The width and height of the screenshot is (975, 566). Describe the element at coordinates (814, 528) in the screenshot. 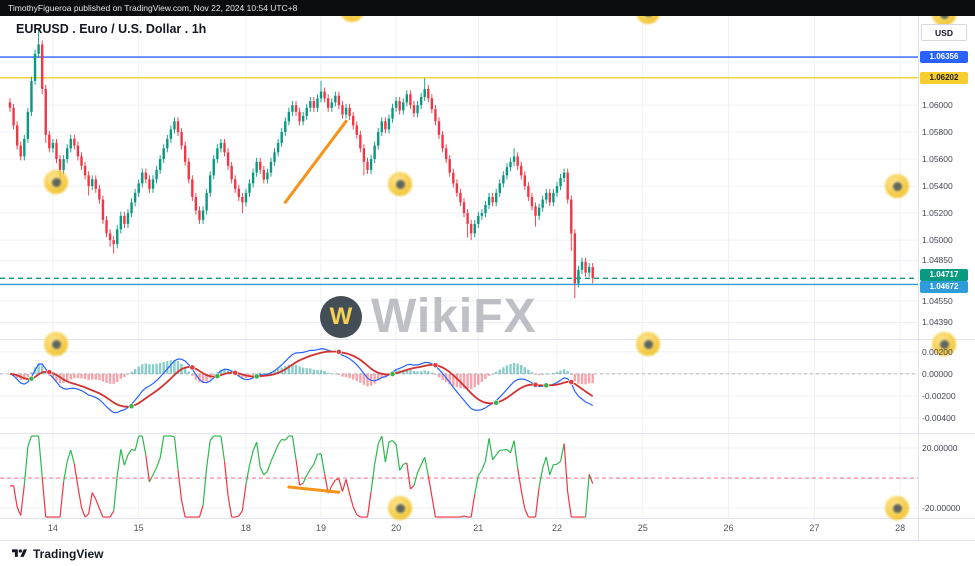

I see `time-axis-label: 27` at that location.